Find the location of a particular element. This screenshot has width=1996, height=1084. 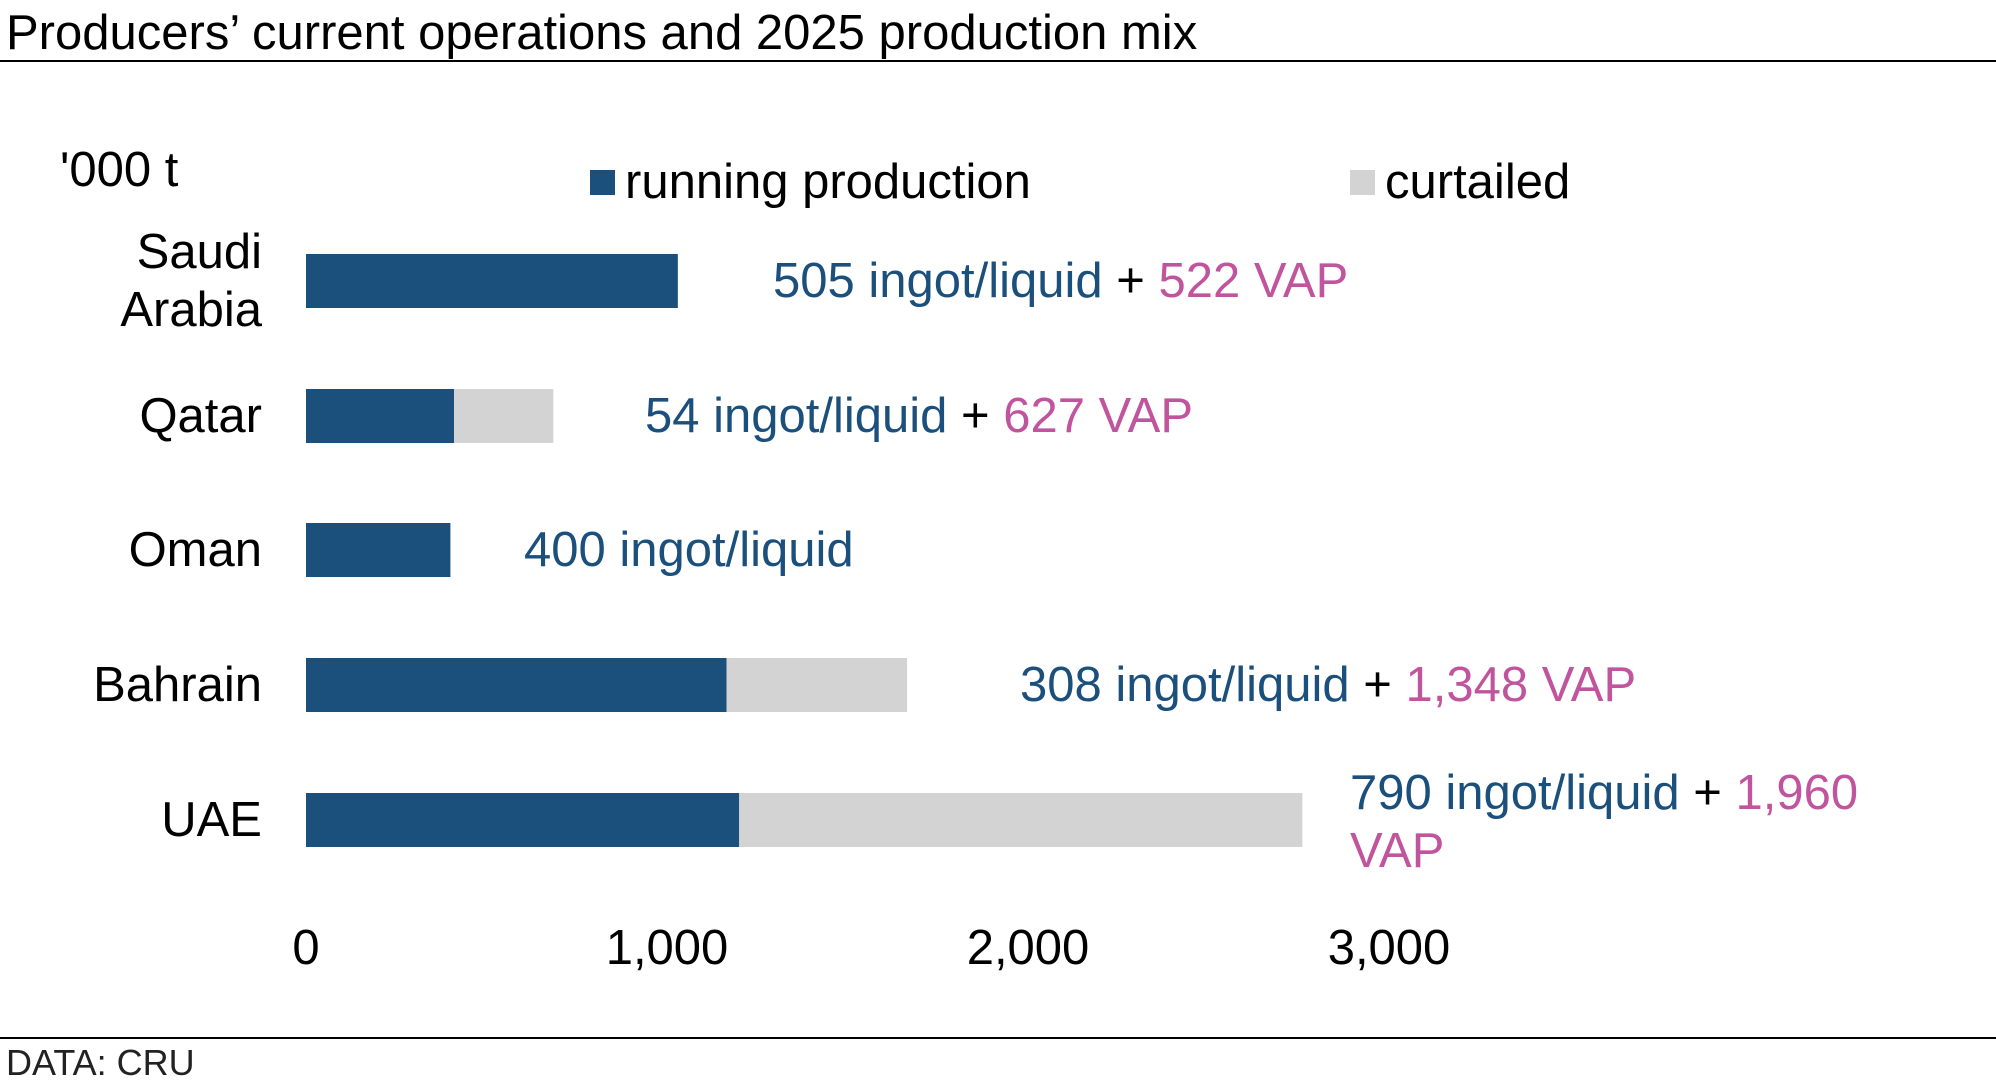

unit-label: '000 t is located at coordinates (119, 170).